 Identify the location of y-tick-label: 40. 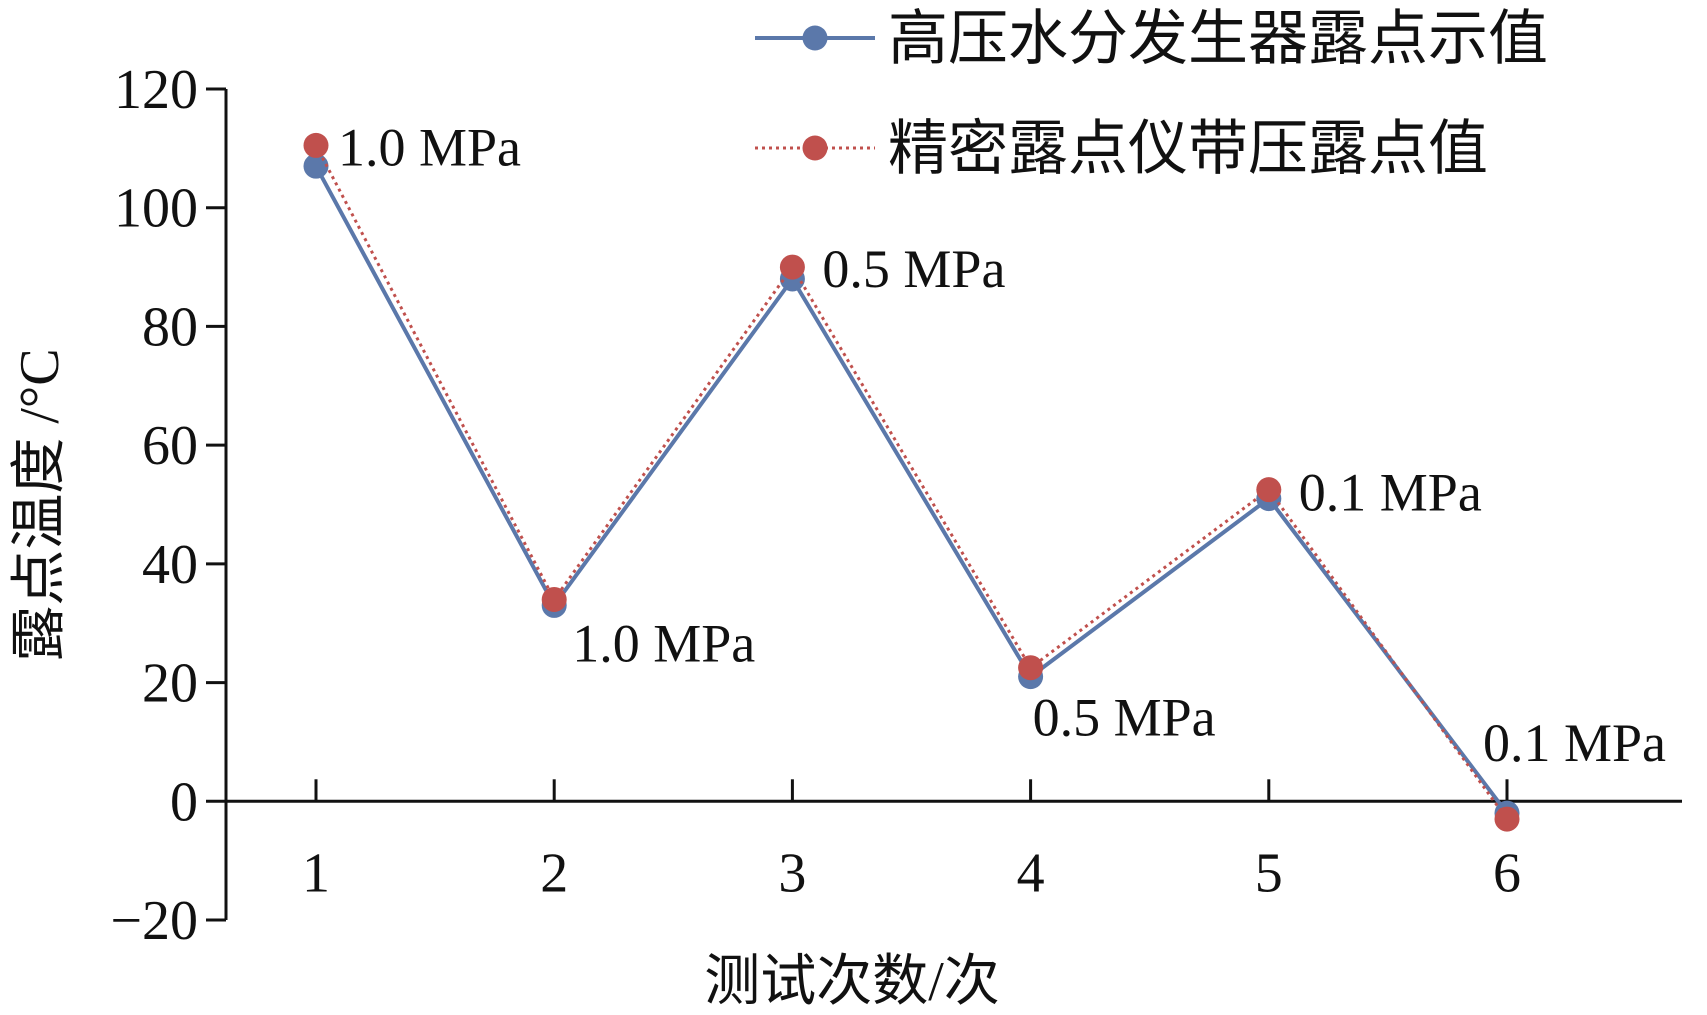
(170, 565).